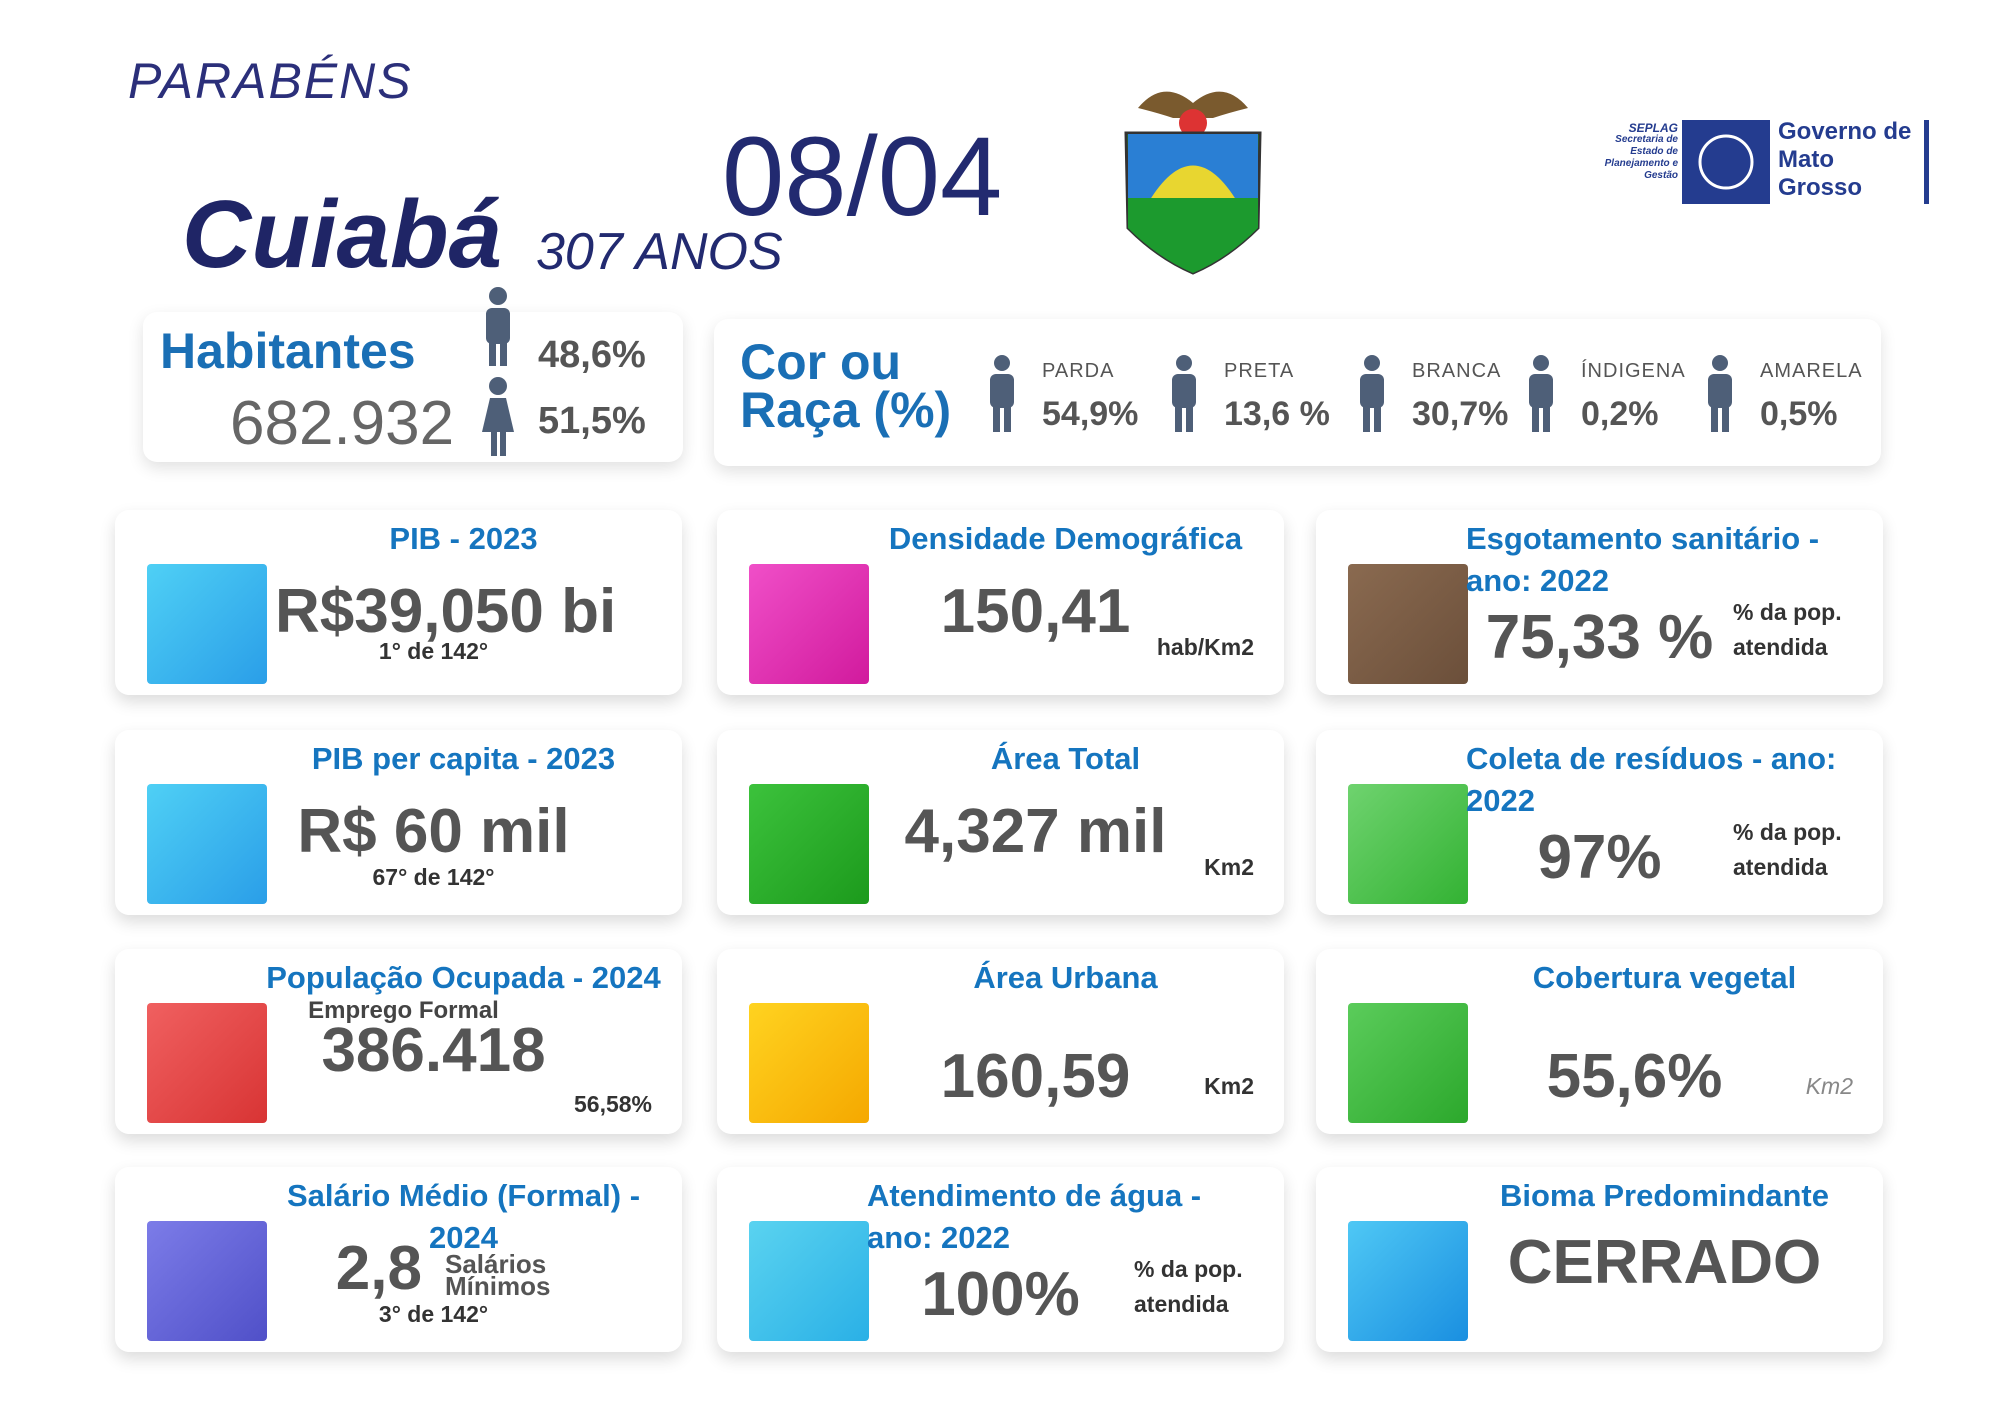 The width and height of the screenshot is (2000, 1414). I want to click on card: Densidade Demográfica 150,41 hab/Km2, so click(1000, 602).